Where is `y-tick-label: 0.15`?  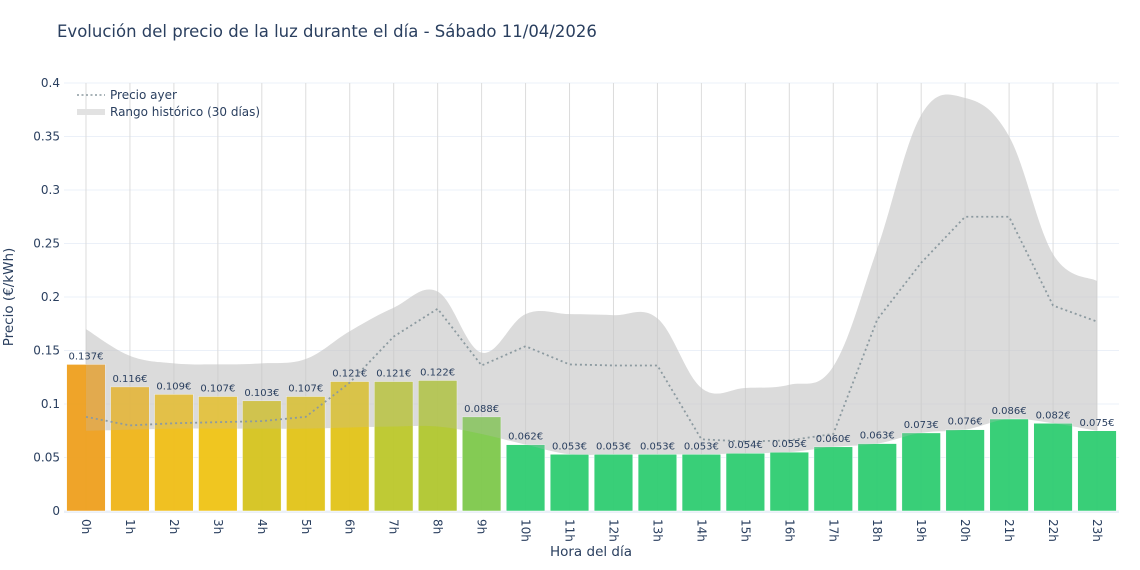 y-tick-label: 0.15 is located at coordinates (46, 351).